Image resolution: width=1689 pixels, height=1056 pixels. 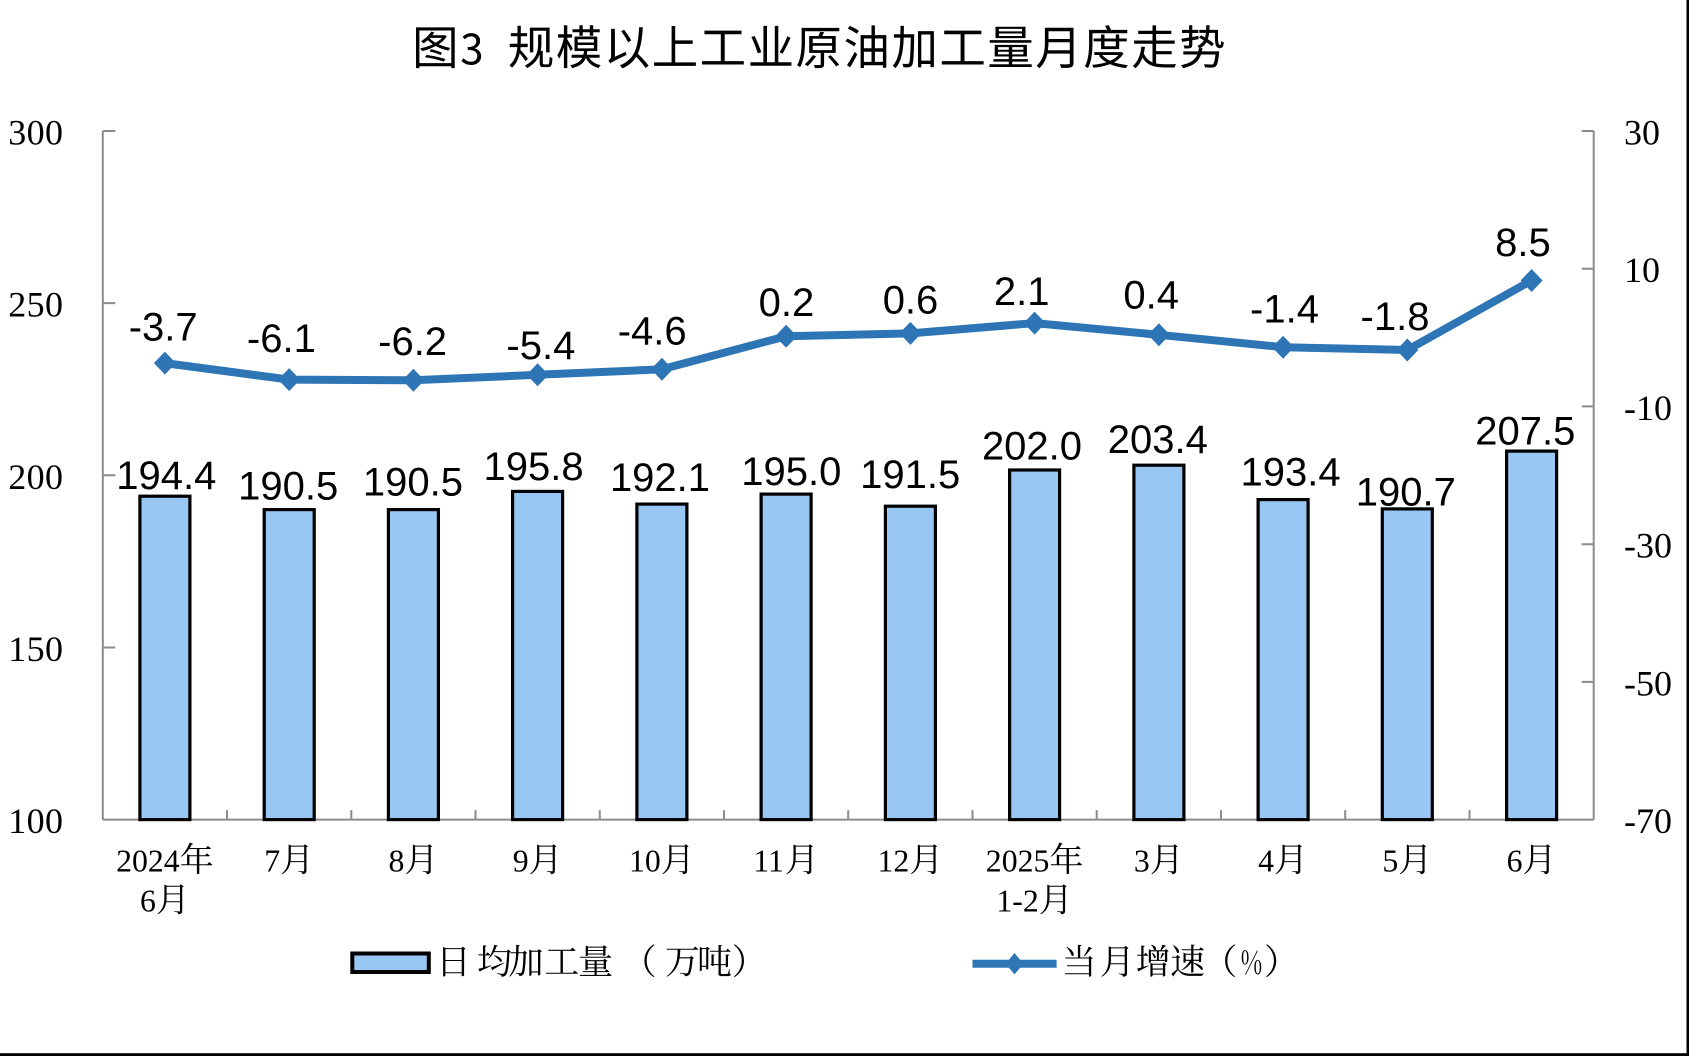 I want to click on svg-text: 190.7, so click(x=1406, y=492).